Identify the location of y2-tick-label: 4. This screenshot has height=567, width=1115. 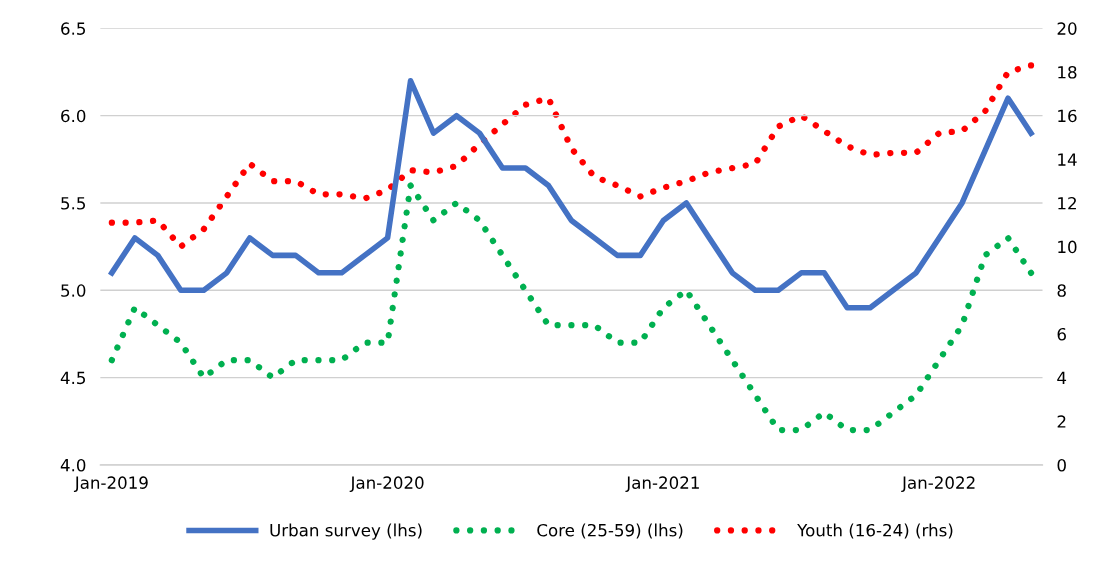
(1062, 377).